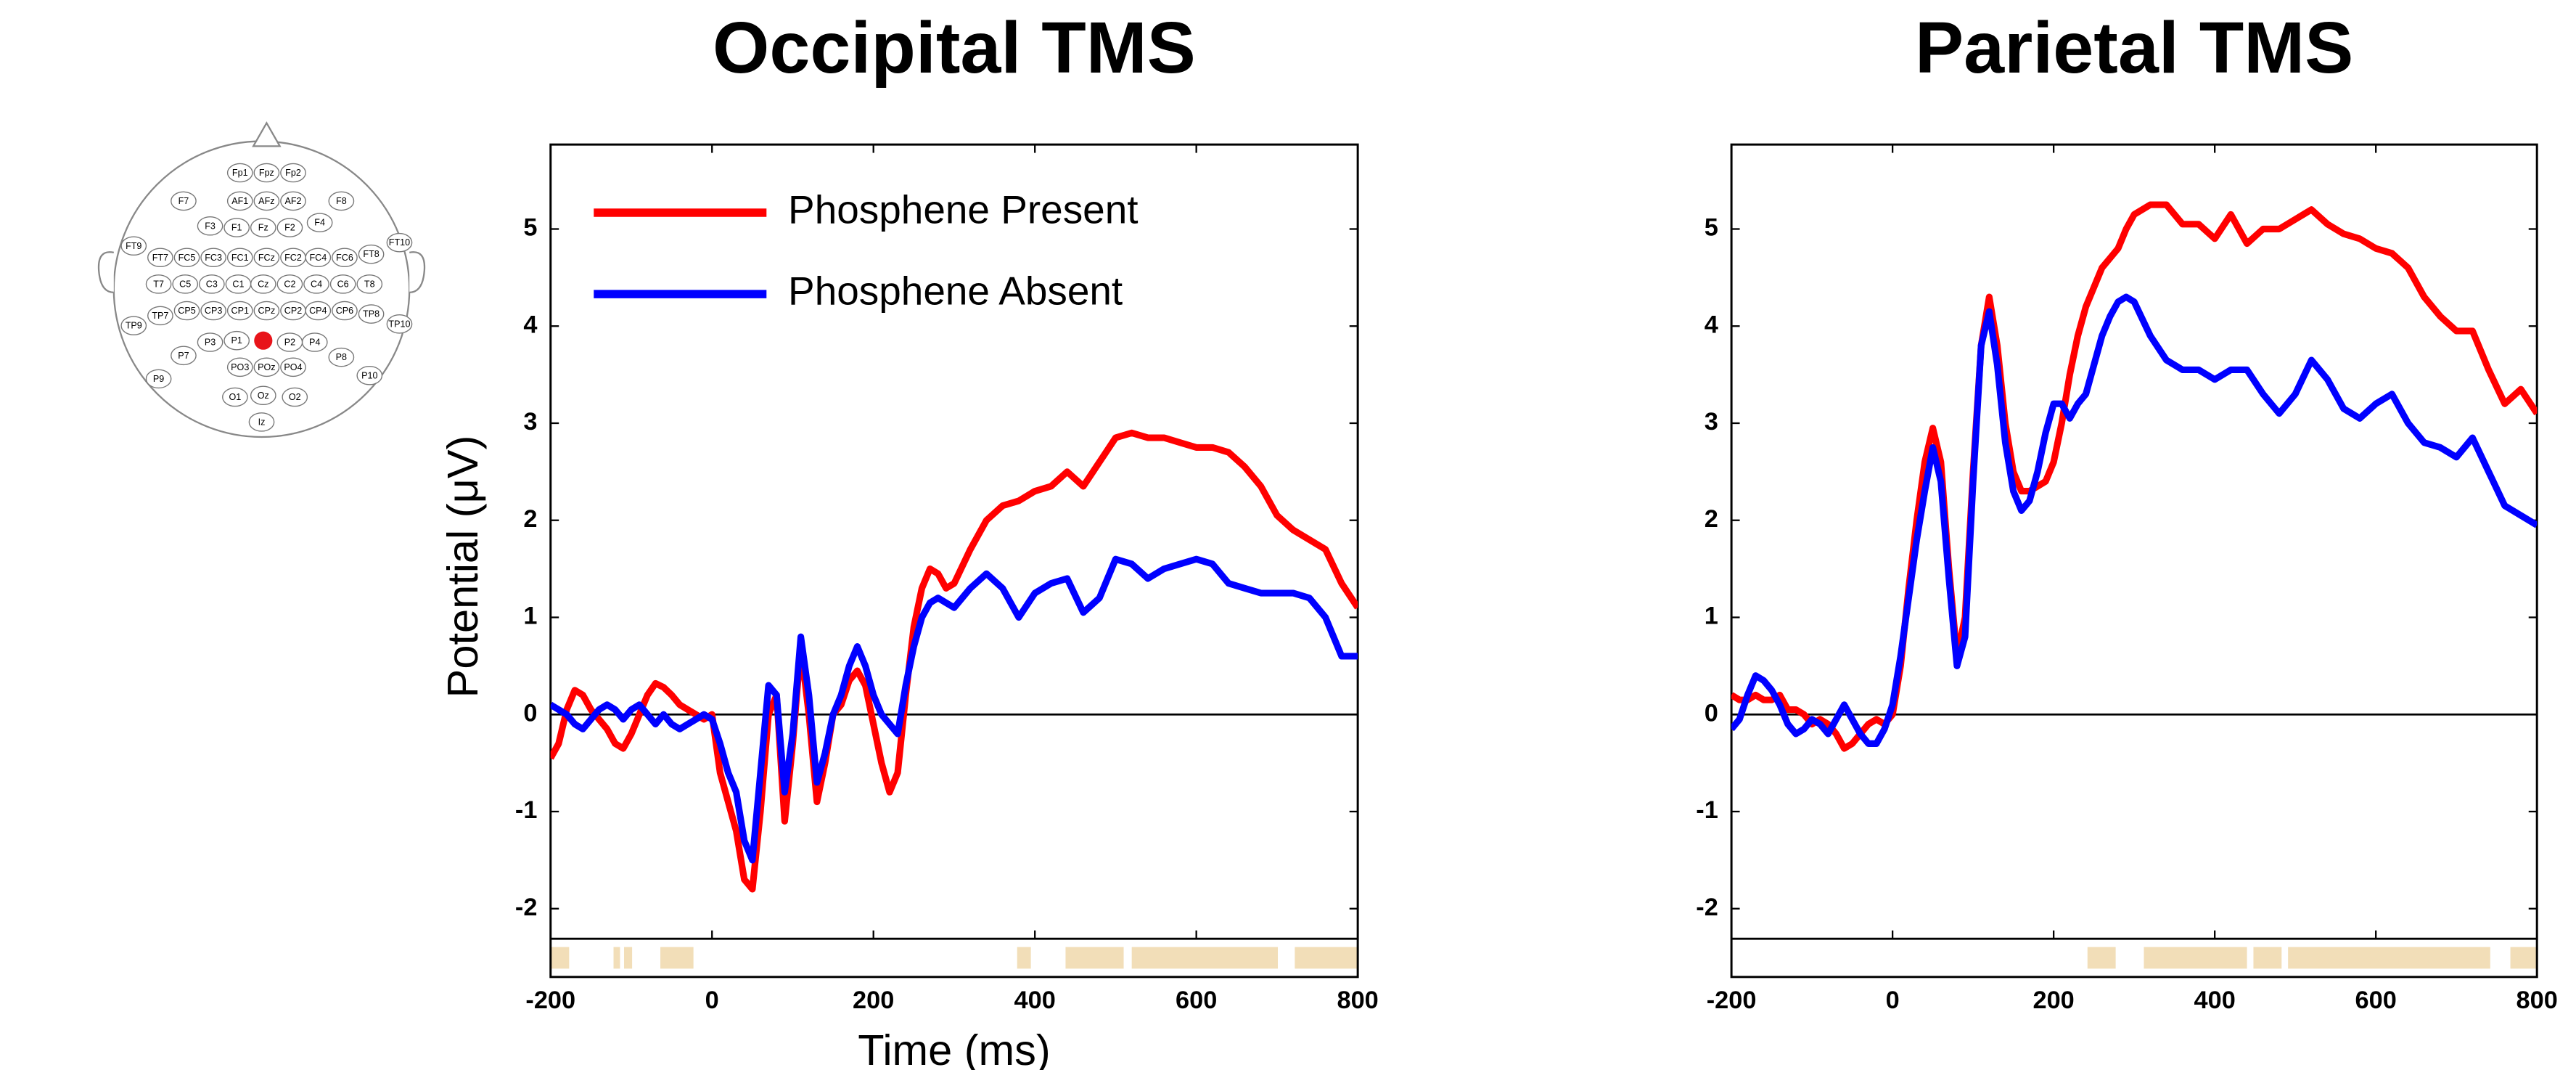 The image size is (2576, 1070). Describe the element at coordinates (369, 284) in the screenshot. I see `electrode-label: T8` at that location.